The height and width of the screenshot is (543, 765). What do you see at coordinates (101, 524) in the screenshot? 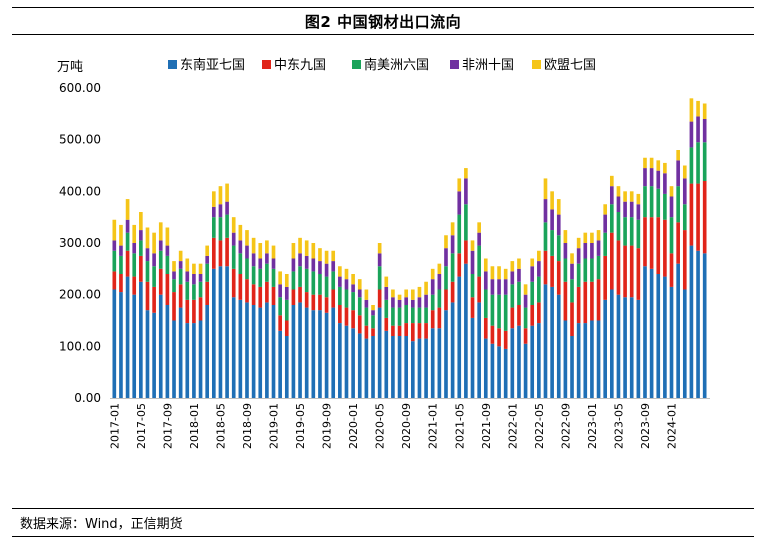
I see `source-note: 数据来源：Wind，正信期货` at bounding box center [101, 524].